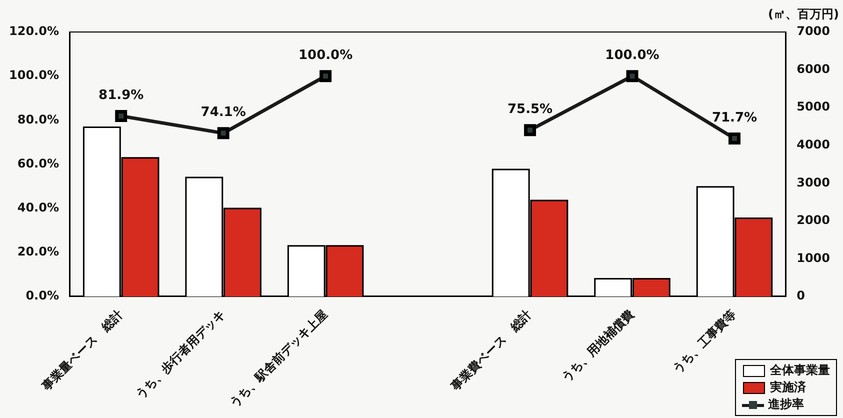 The width and height of the screenshot is (843, 418). What do you see at coordinates (704, 341) in the screenshot?
I see `x-tick-label: うち、工事費等` at bounding box center [704, 341].